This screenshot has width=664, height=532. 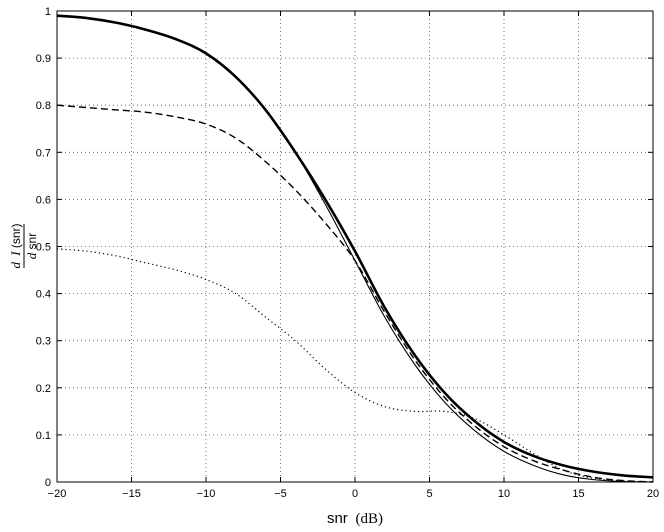 I want to click on y-tick-label: 0, so click(x=48, y=483).